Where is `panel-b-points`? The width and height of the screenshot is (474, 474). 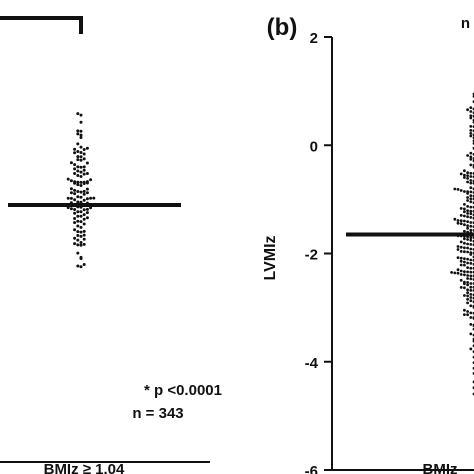 panel-b-points is located at coordinates (462, 244).